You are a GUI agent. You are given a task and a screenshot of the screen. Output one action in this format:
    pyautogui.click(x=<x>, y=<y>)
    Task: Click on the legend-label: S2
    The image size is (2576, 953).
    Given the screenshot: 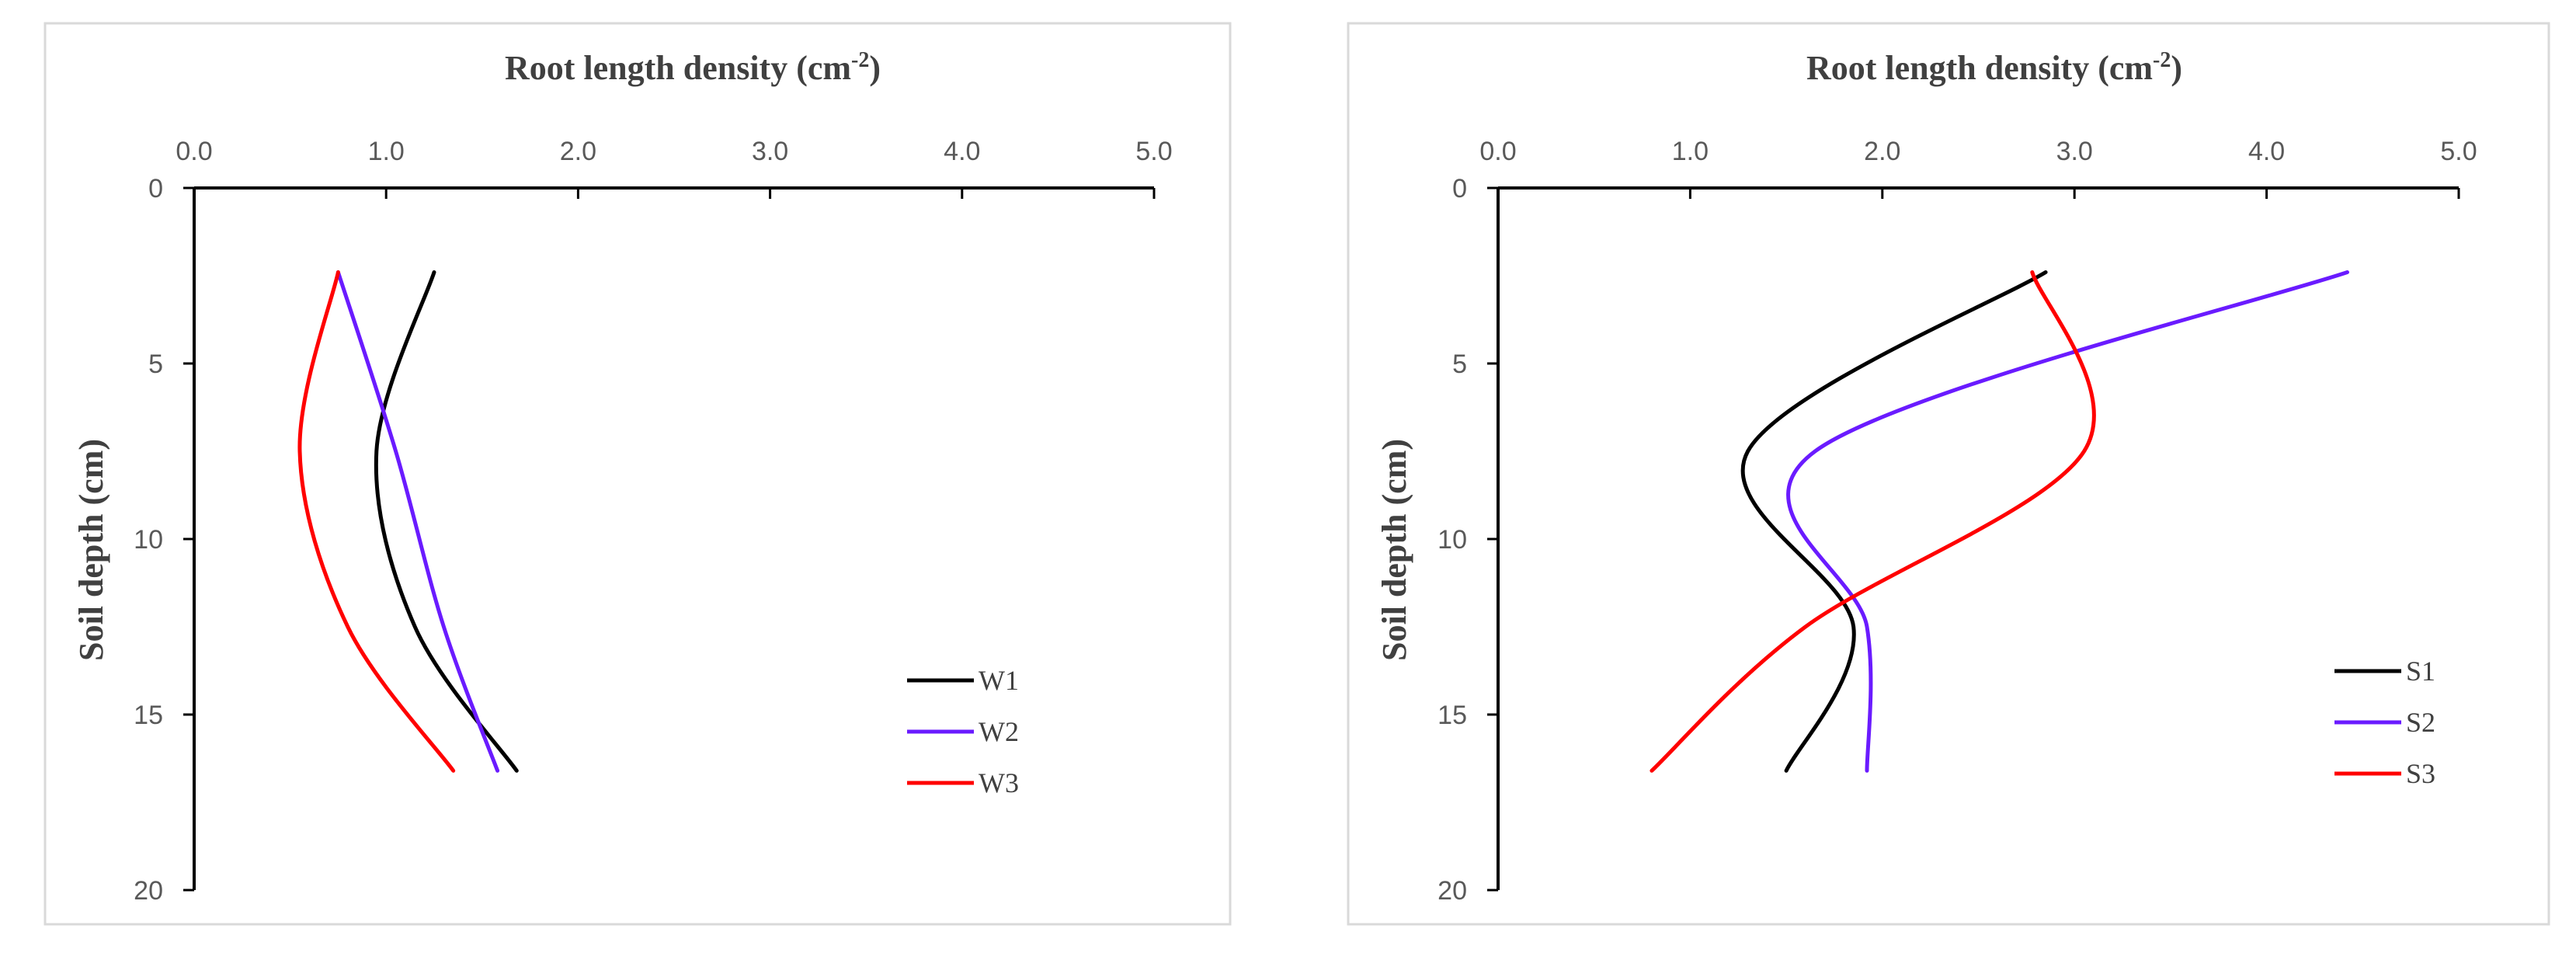 What is the action you would take?
    pyautogui.click(x=2420, y=722)
    